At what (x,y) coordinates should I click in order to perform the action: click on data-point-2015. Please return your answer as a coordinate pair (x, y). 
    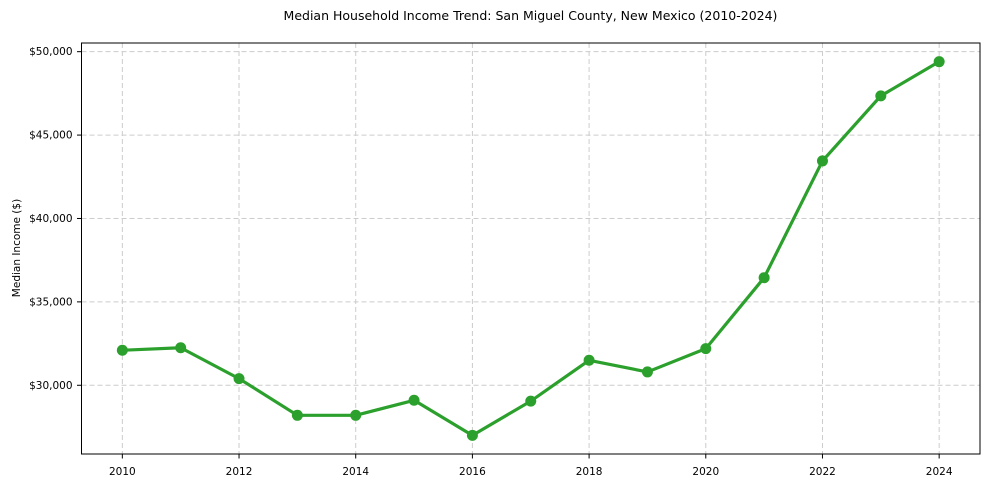
    Looking at the image, I should click on (414, 400).